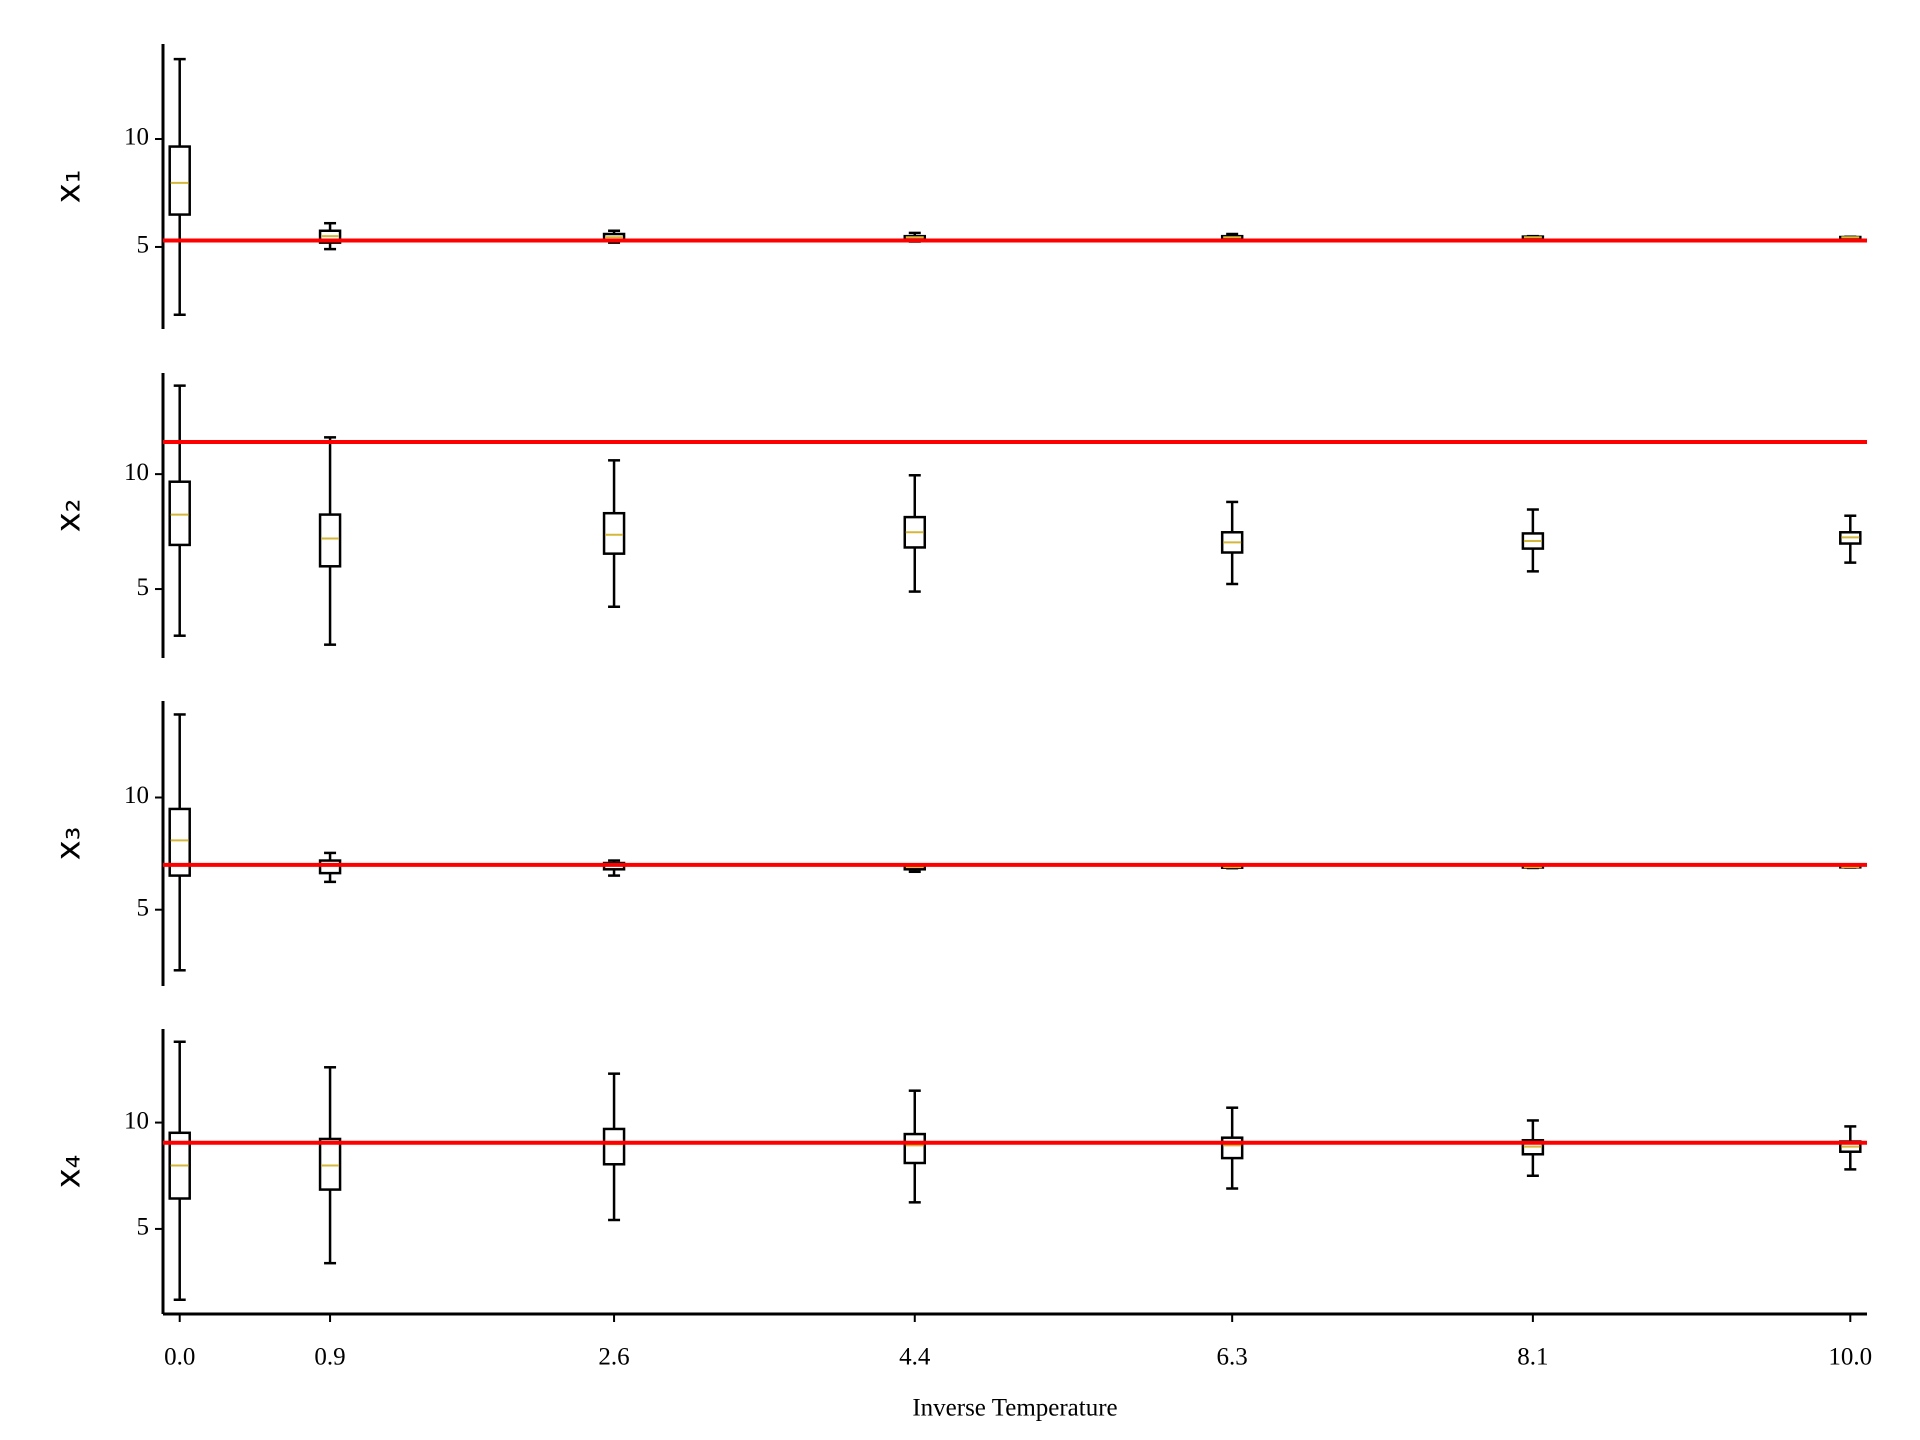 This screenshot has height=1440, width=1920. Describe the element at coordinates (69, 516) in the screenshot. I see `y-axis-label: x₂` at that location.